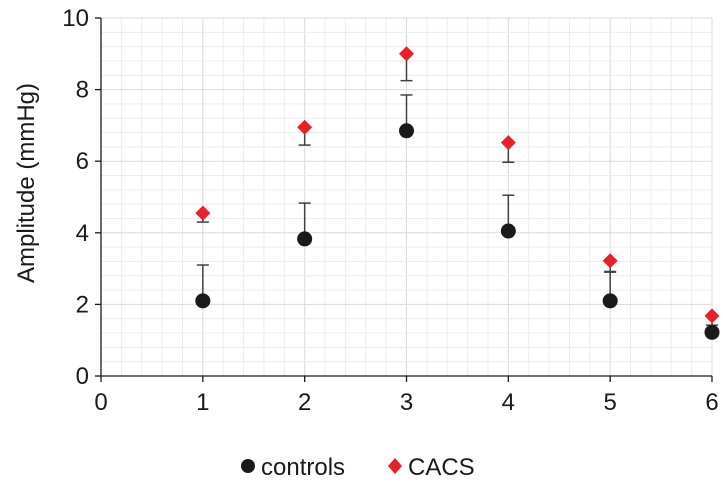 This screenshot has width=723, height=482. What do you see at coordinates (202, 402) in the screenshot?
I see `x-tick-label: 1` at bounding box center [202, 402].